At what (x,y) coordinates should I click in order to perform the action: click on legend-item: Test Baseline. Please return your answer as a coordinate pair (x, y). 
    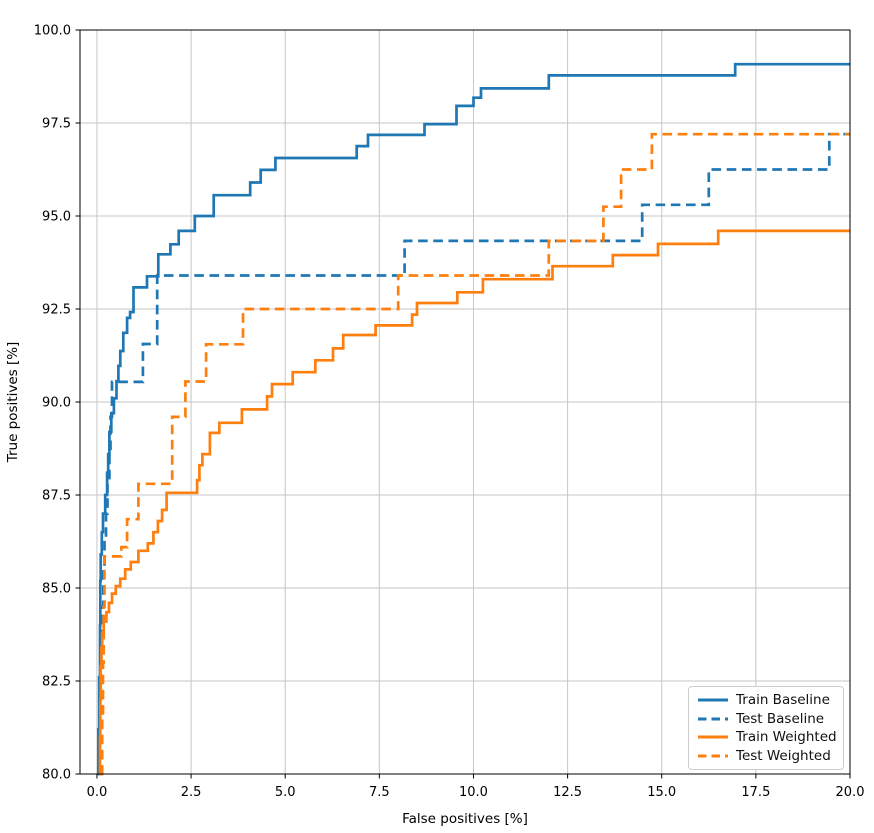
    Looking at the image, I should click on (766, 719).